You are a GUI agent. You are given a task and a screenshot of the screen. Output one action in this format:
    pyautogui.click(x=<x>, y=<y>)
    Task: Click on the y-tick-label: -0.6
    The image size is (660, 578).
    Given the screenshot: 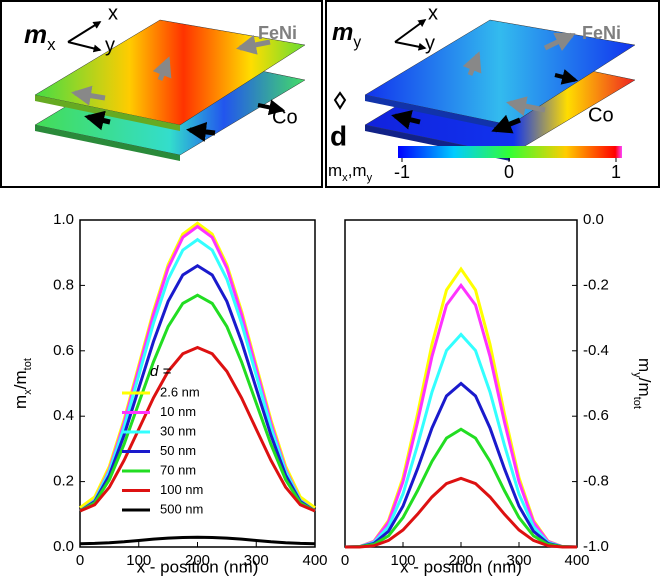 What is the action you would take?
    pyautogui.click(x=596, y=415)
    